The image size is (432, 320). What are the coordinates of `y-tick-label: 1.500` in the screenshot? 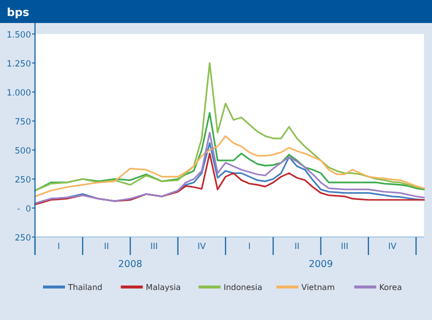 It's located at (18, 35).